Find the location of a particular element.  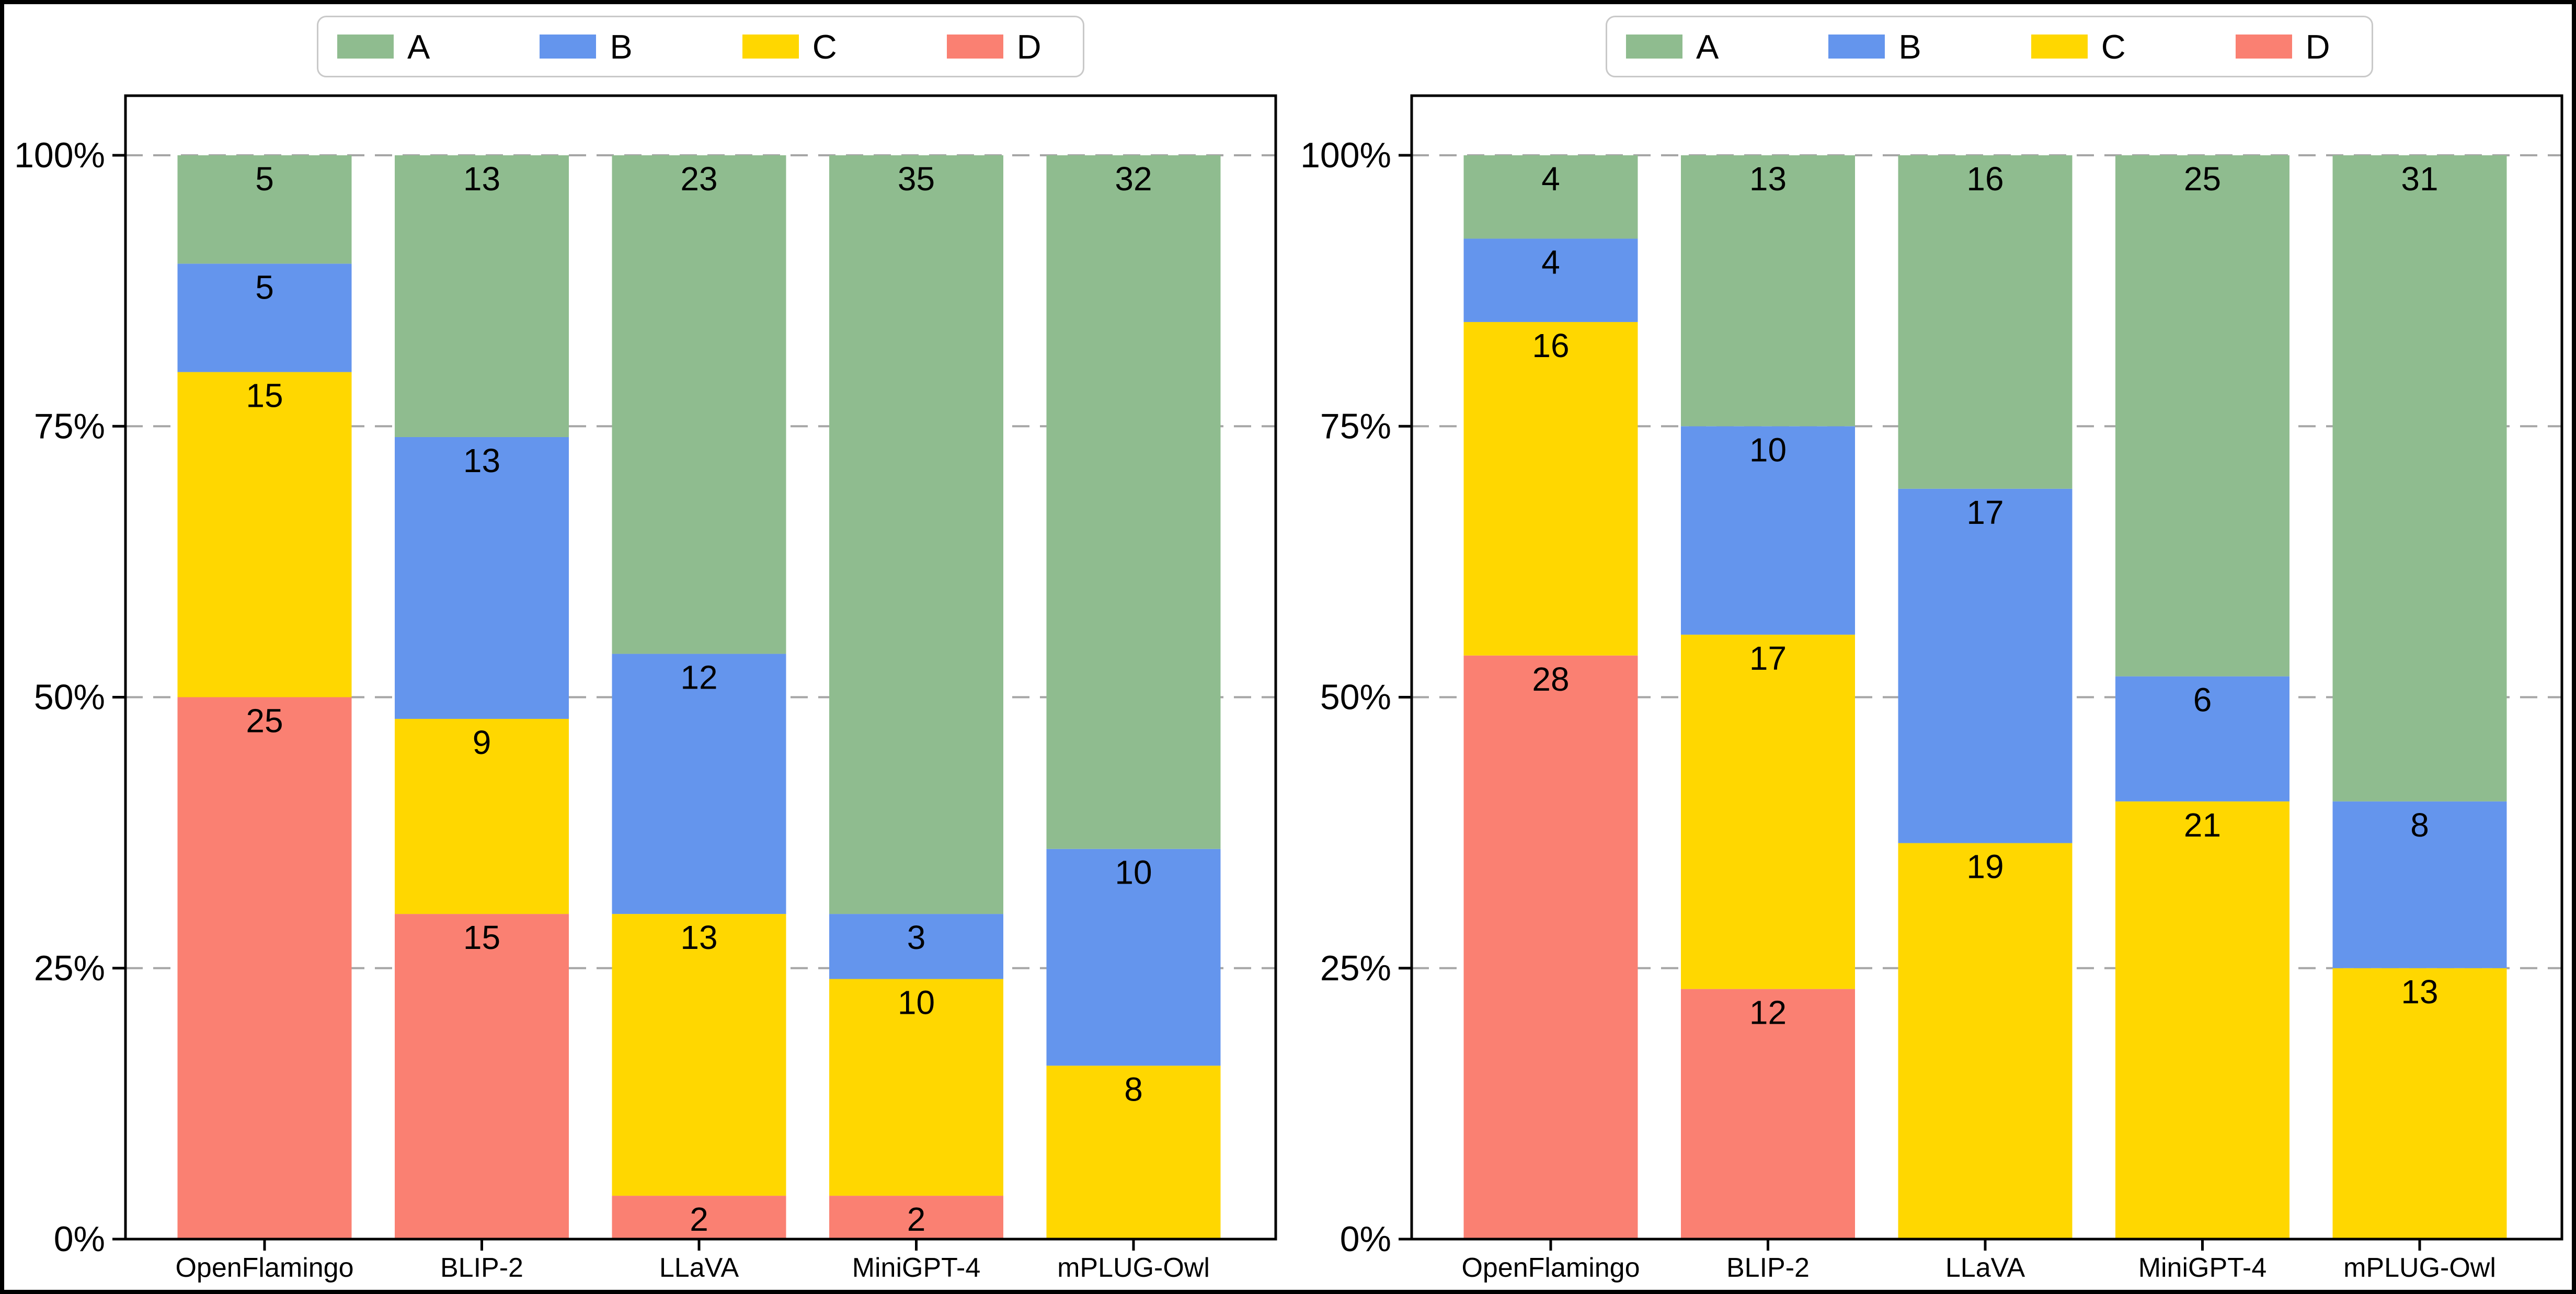

y-tick-label: 0% is located at coordinates (1365, 1239).